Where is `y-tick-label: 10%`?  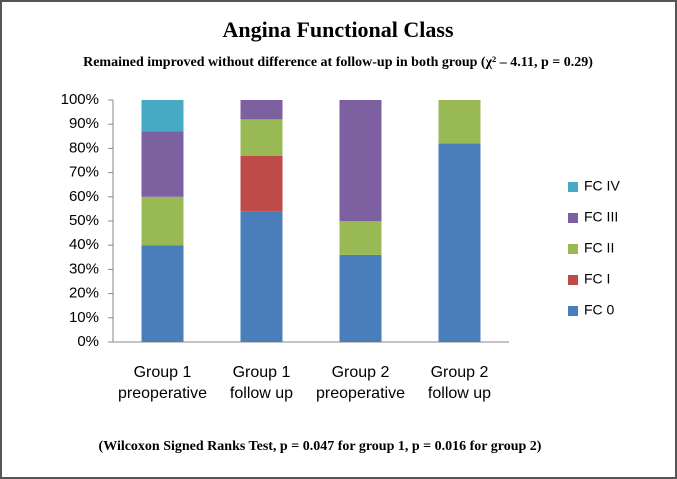
y-tick-label: 10% is located at coordinates (84, 317).